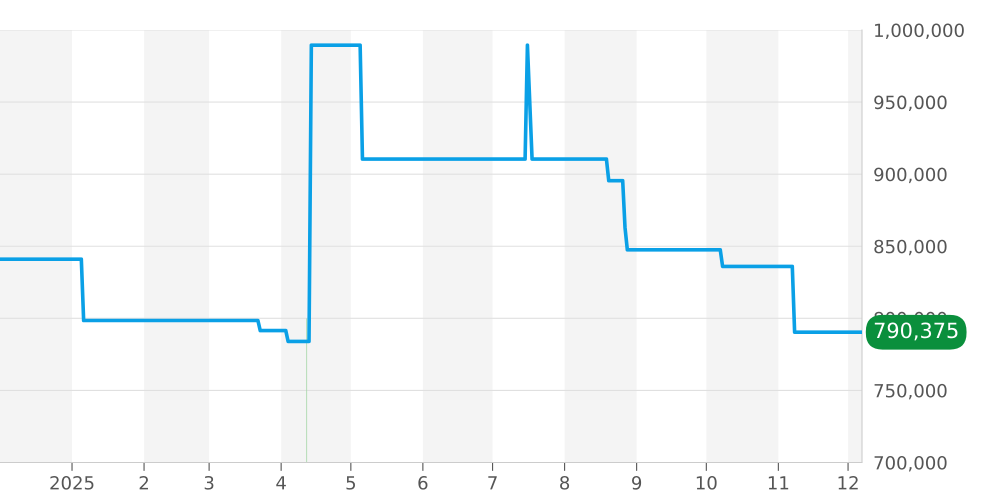 The image size is (1000, 500). I want to click on x-tick-label: 5, so click(351, 483).